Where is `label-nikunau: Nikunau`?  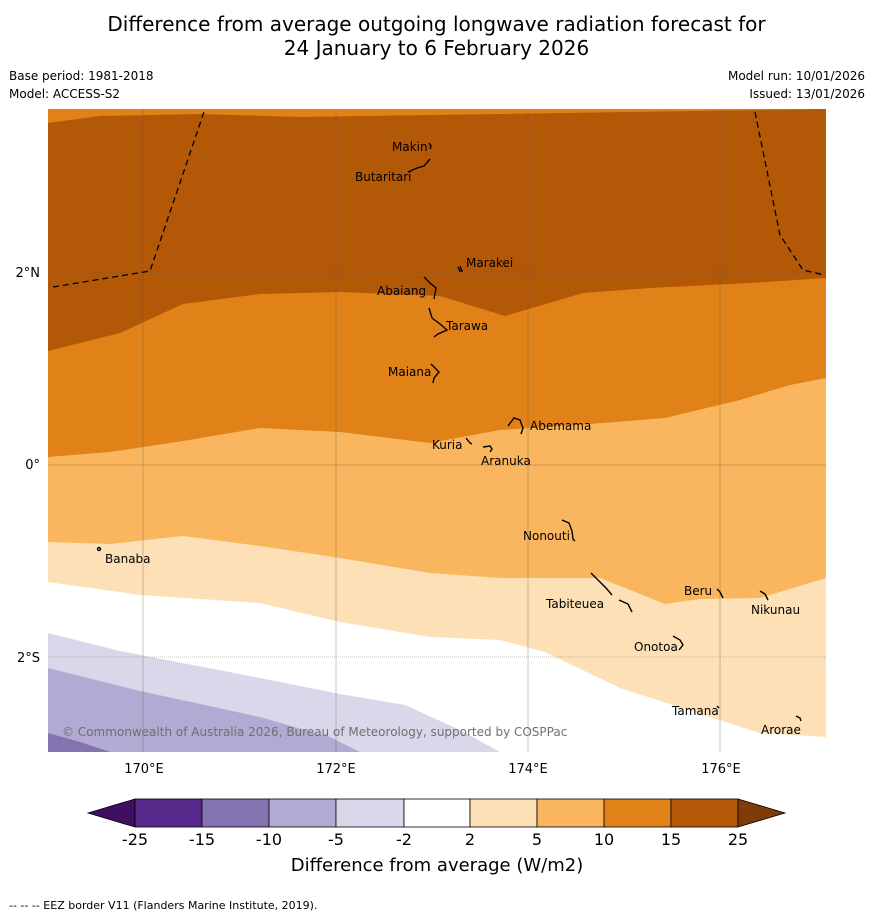 label-nikunau: Nikunau is located at coordinates (775, 610).